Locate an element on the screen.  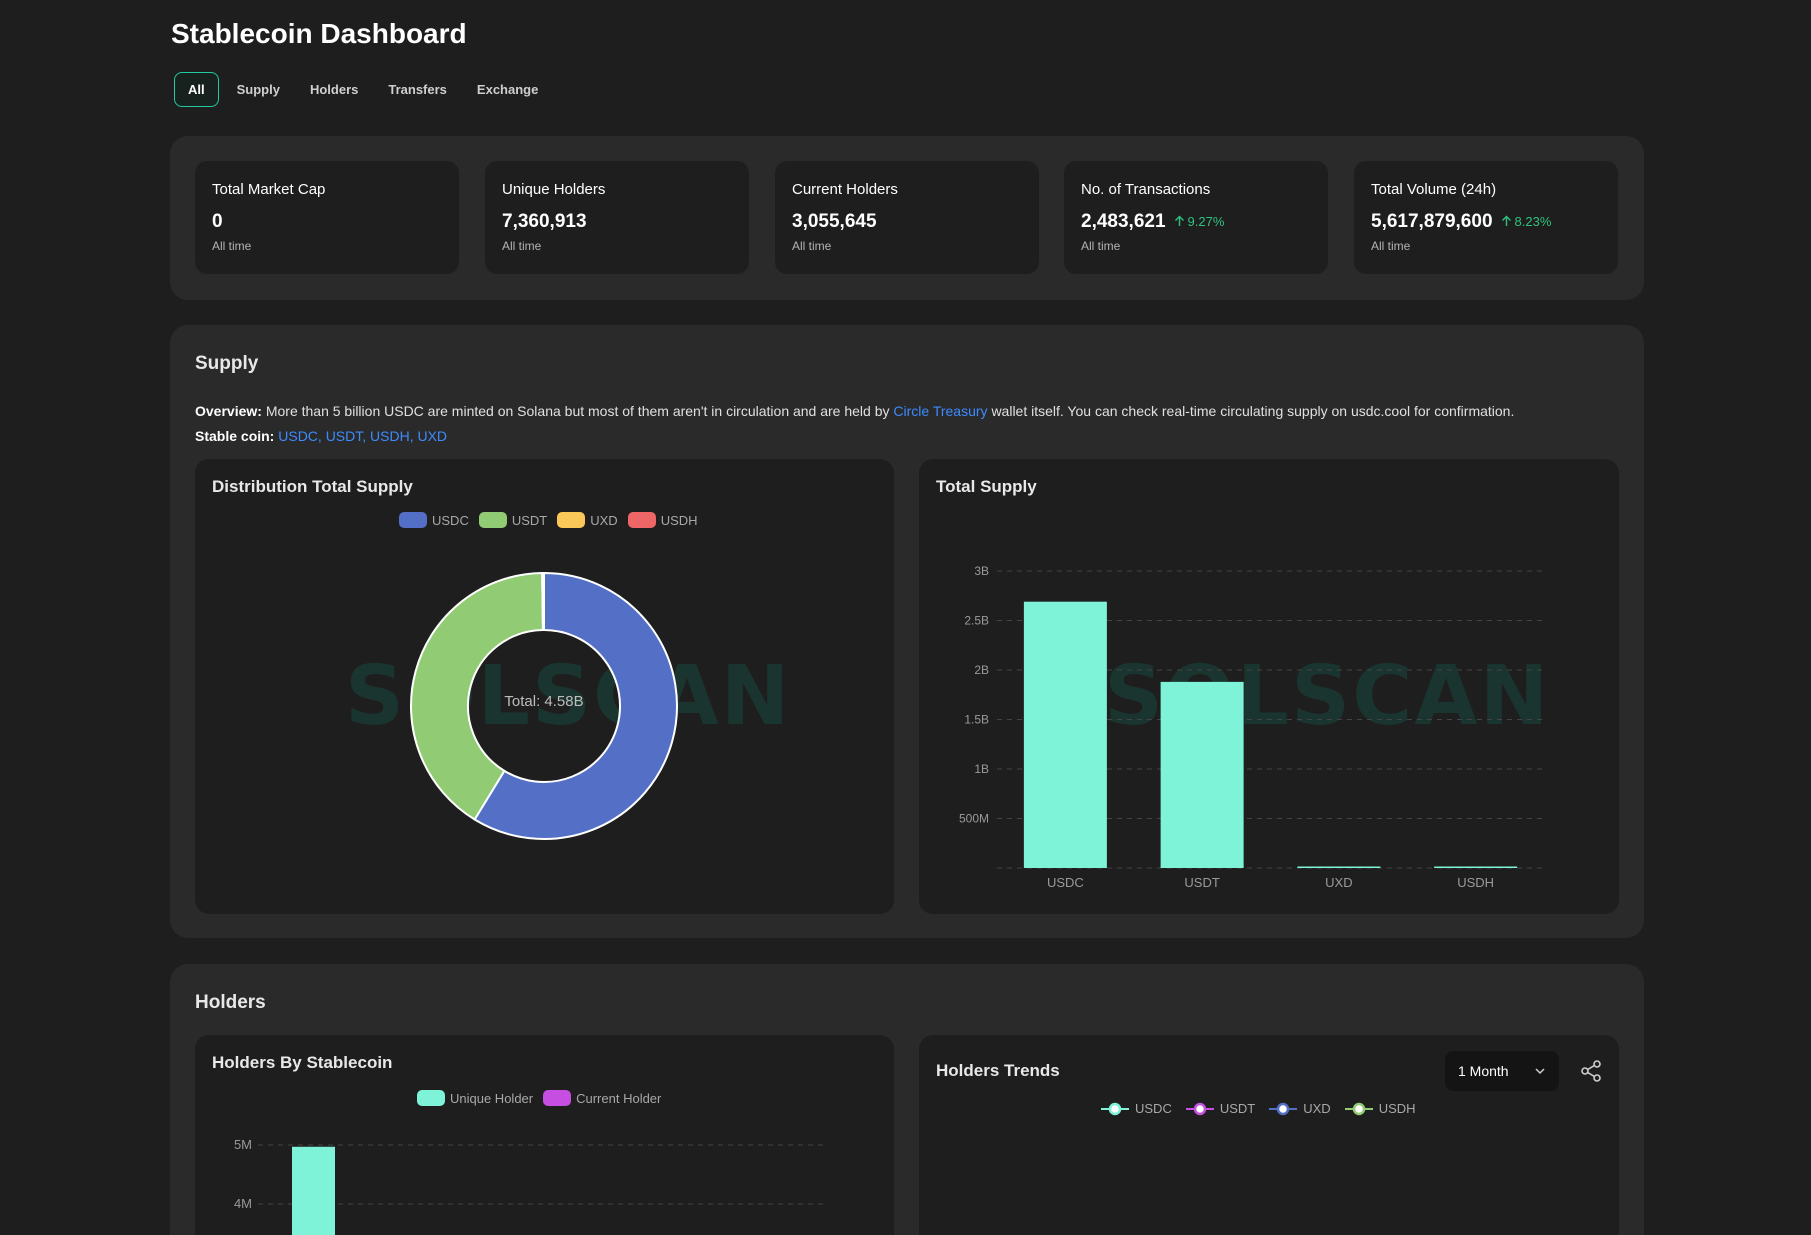
y-tick-label: 500M is located at coordinates (974, 819).